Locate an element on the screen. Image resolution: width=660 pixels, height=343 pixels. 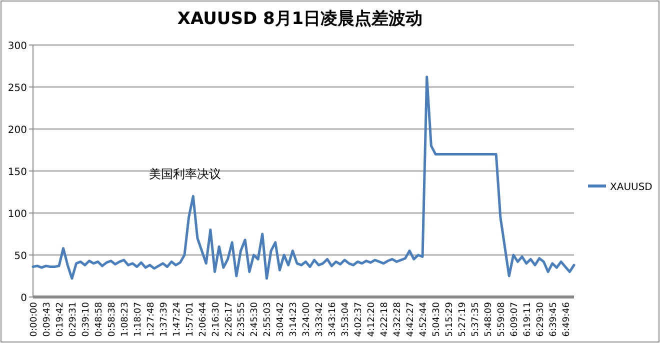
x-tick-label: 0:00:00 is located at coordinates (35, 319).